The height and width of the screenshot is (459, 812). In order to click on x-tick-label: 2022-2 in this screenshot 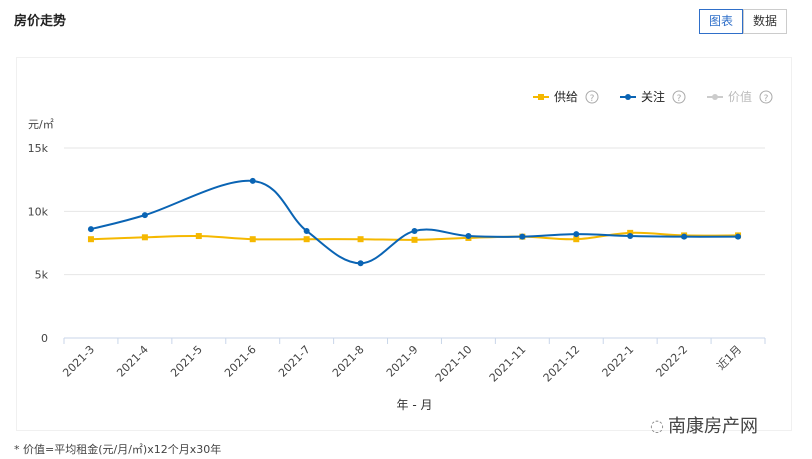, I will do `click(671, 361)`.